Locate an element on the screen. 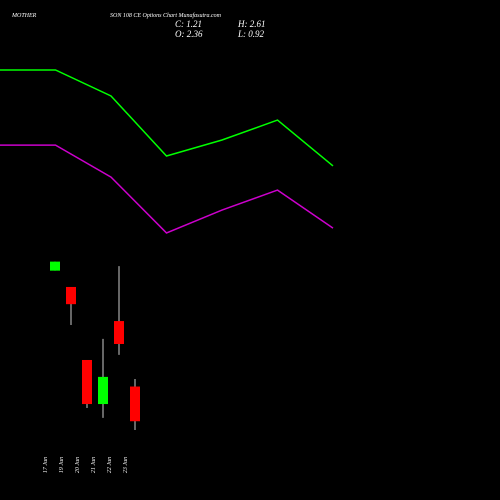 The height and width of the screenshot is (500, 500). info-open: O: 2.36 is located at coordinates (189, 34).